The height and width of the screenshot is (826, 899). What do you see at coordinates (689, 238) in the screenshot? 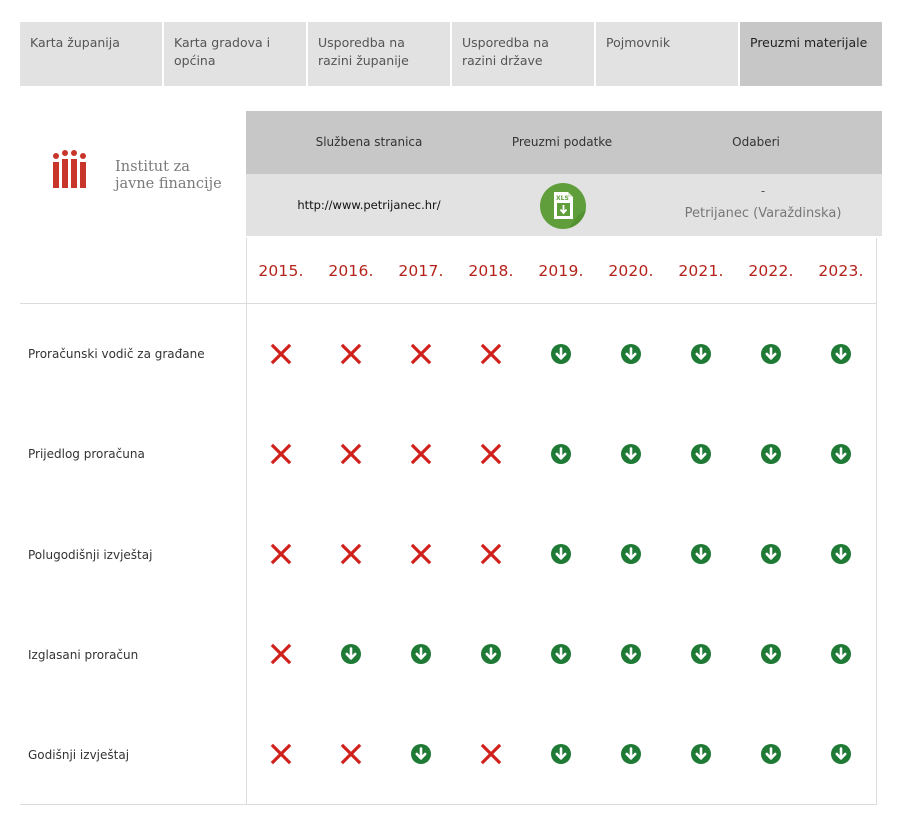
I see `header-notch` at bounding box center [689, 238].